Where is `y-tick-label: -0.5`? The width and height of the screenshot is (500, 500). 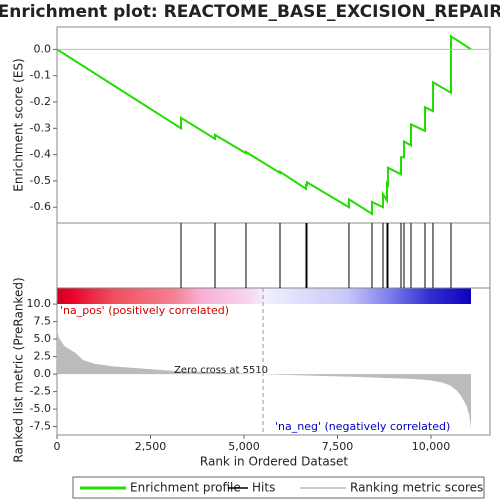 y-tick-label: -0.5 is located at coordinates (40, 180).